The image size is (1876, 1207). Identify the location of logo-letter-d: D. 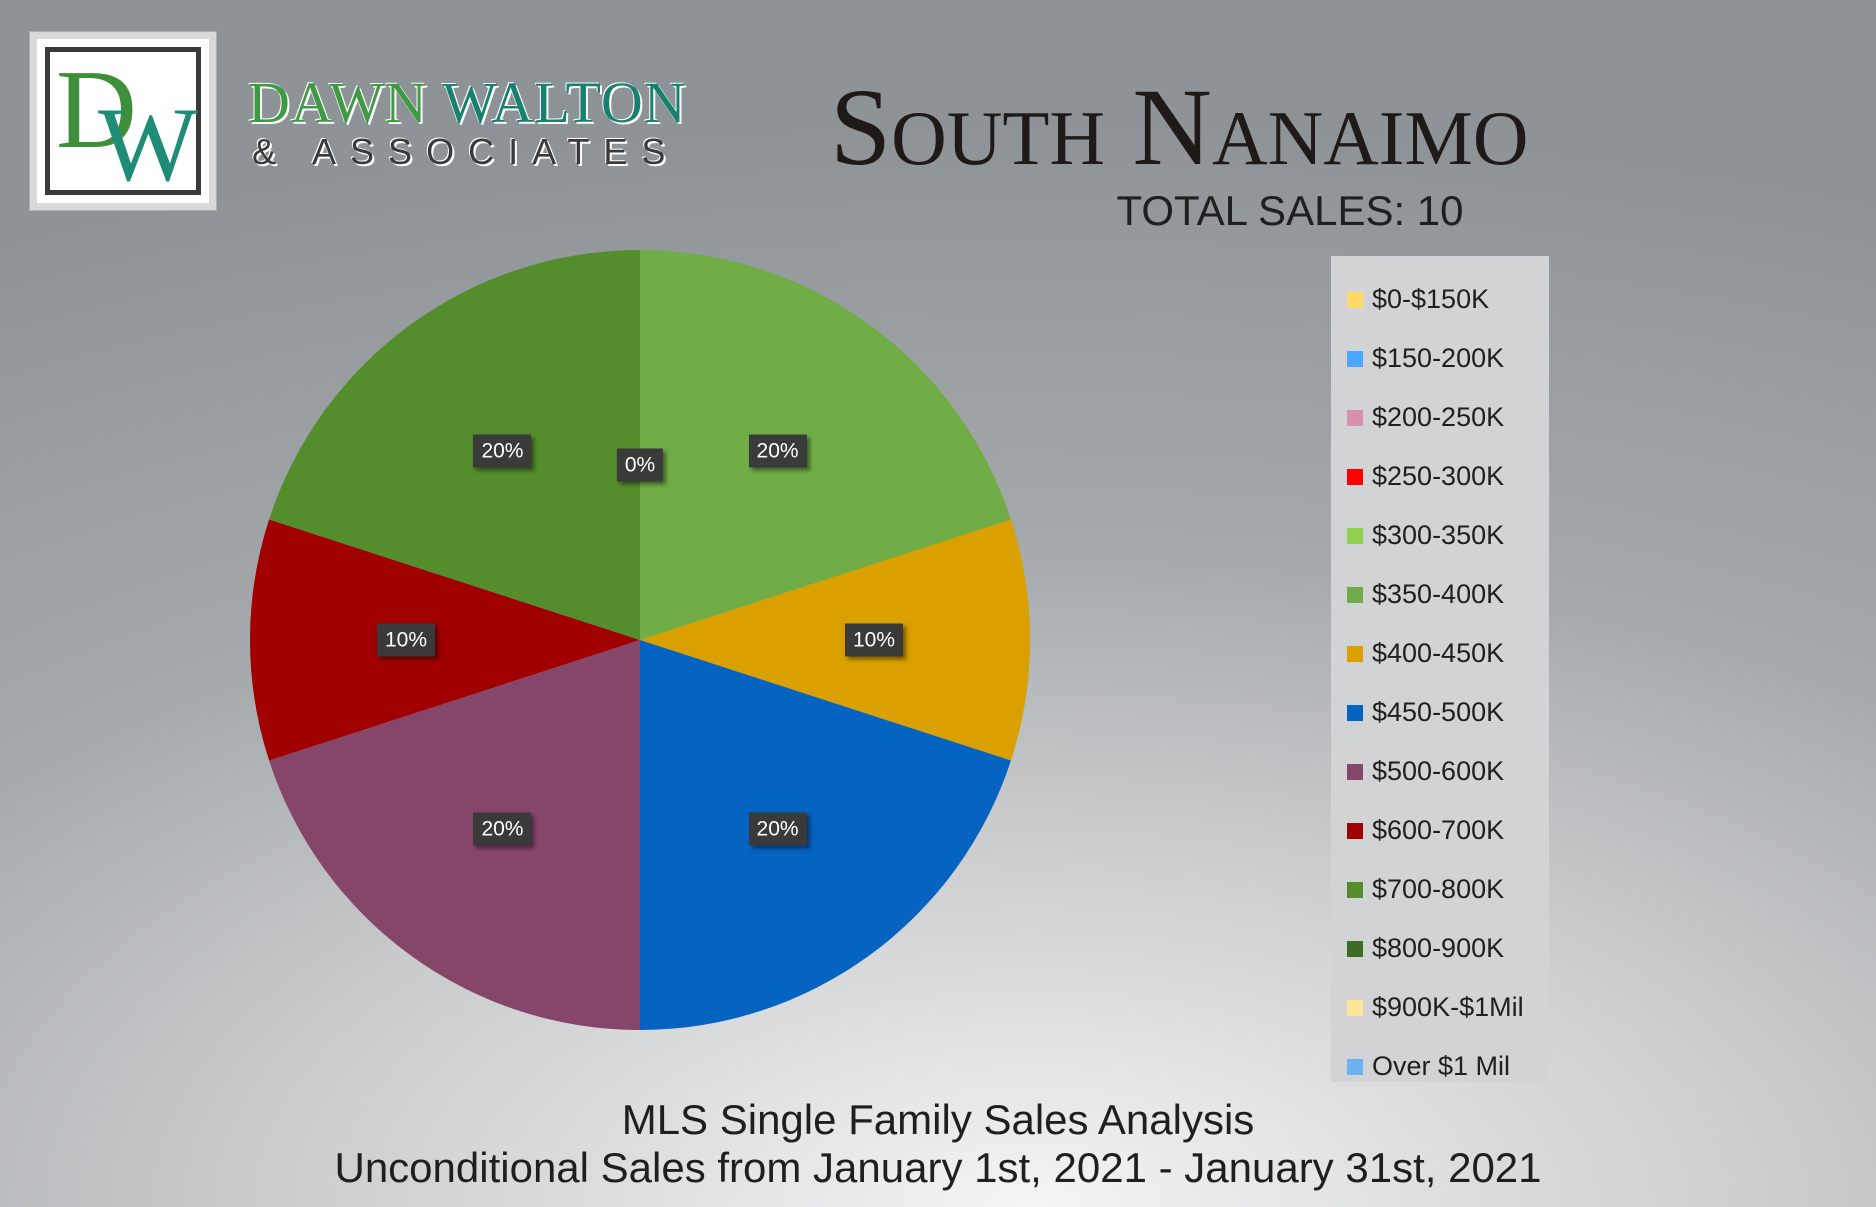
(96, 110).